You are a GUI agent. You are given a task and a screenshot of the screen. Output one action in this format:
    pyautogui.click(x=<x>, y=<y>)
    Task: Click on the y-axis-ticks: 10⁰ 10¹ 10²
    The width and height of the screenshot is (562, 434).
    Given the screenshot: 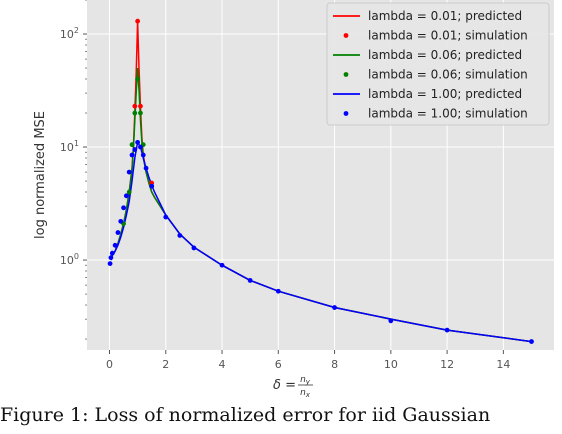 What is the action you would take?
    pyautogui.click(x=73, y=170)
    